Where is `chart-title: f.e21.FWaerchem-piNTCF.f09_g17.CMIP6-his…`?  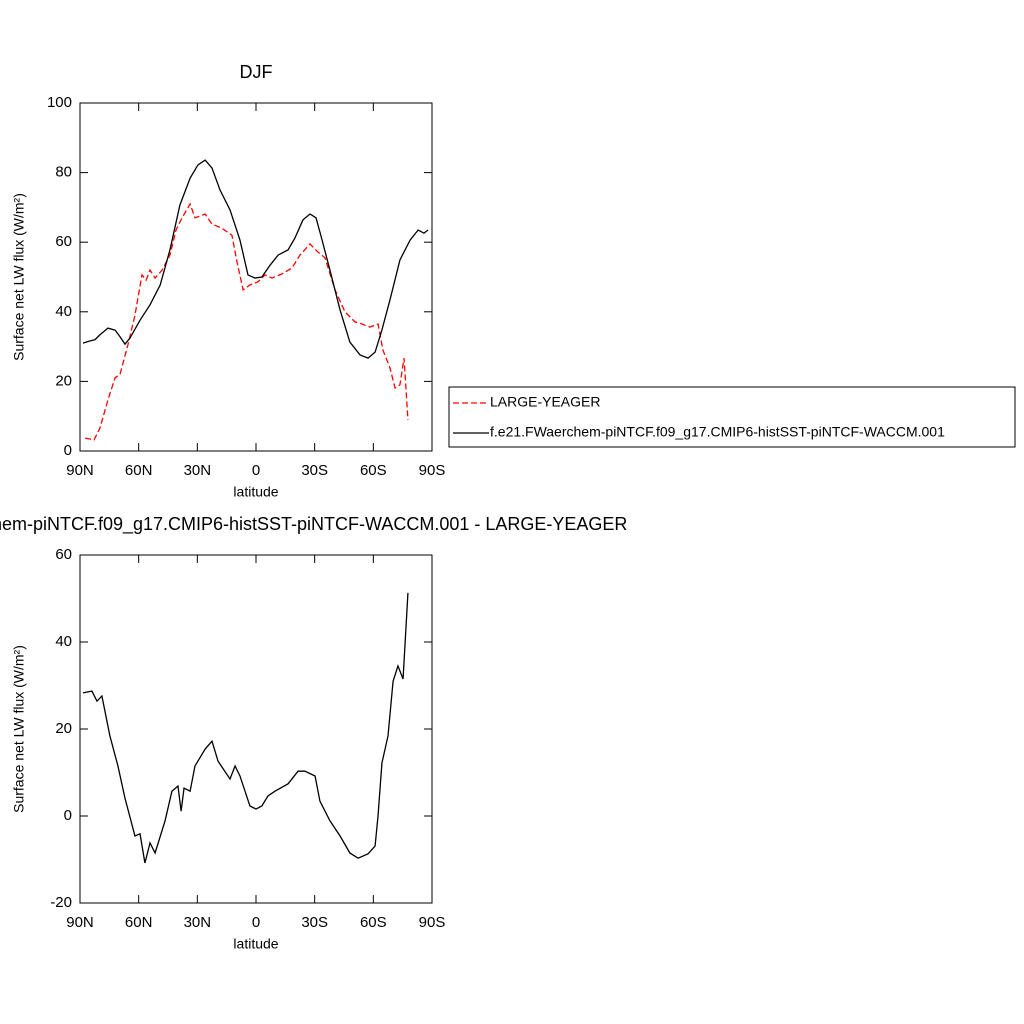
chart-title: f.e21.FWaerchem-piNTCF.f09_g17.CMIP6-his… is located at coordinates (313, 524).